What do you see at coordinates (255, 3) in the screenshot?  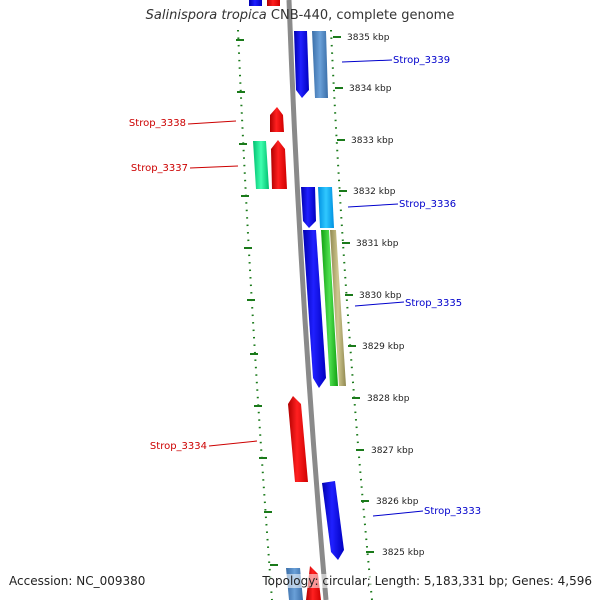 I see `gene-top-blue-partial` at bounding box center [255, 3].